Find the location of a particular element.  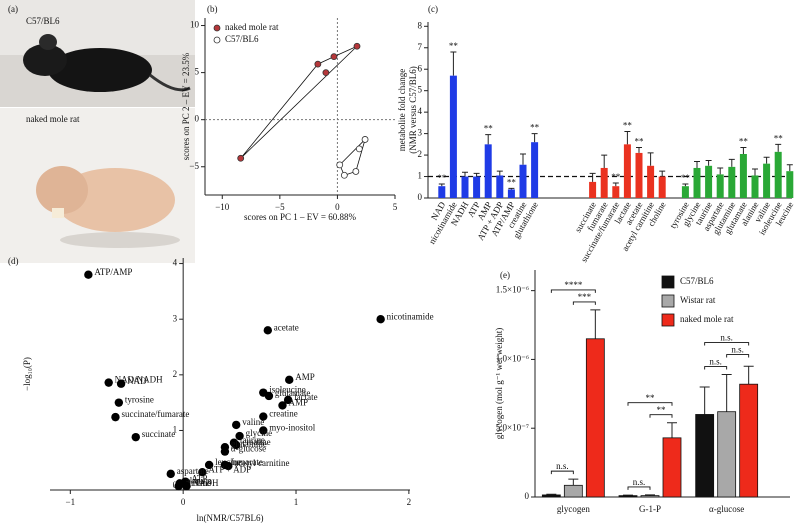

x-tick-label: −1 is located at coordinates (71, 502).